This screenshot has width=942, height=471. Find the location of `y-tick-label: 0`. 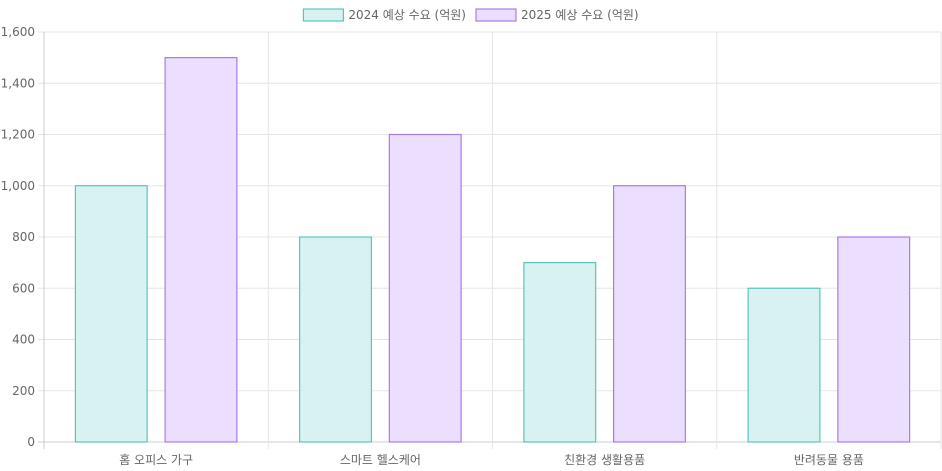

y-tick-label: 0 is located at coordinates (31, 442).